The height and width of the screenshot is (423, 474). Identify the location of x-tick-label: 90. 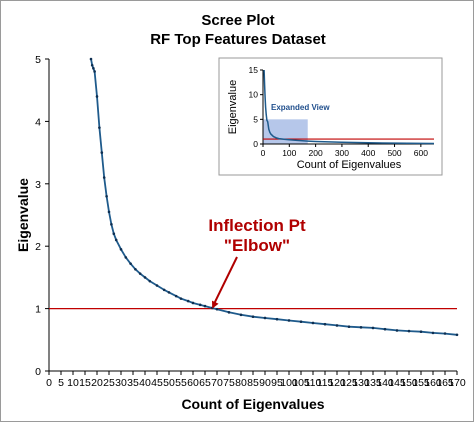
(265, 383).